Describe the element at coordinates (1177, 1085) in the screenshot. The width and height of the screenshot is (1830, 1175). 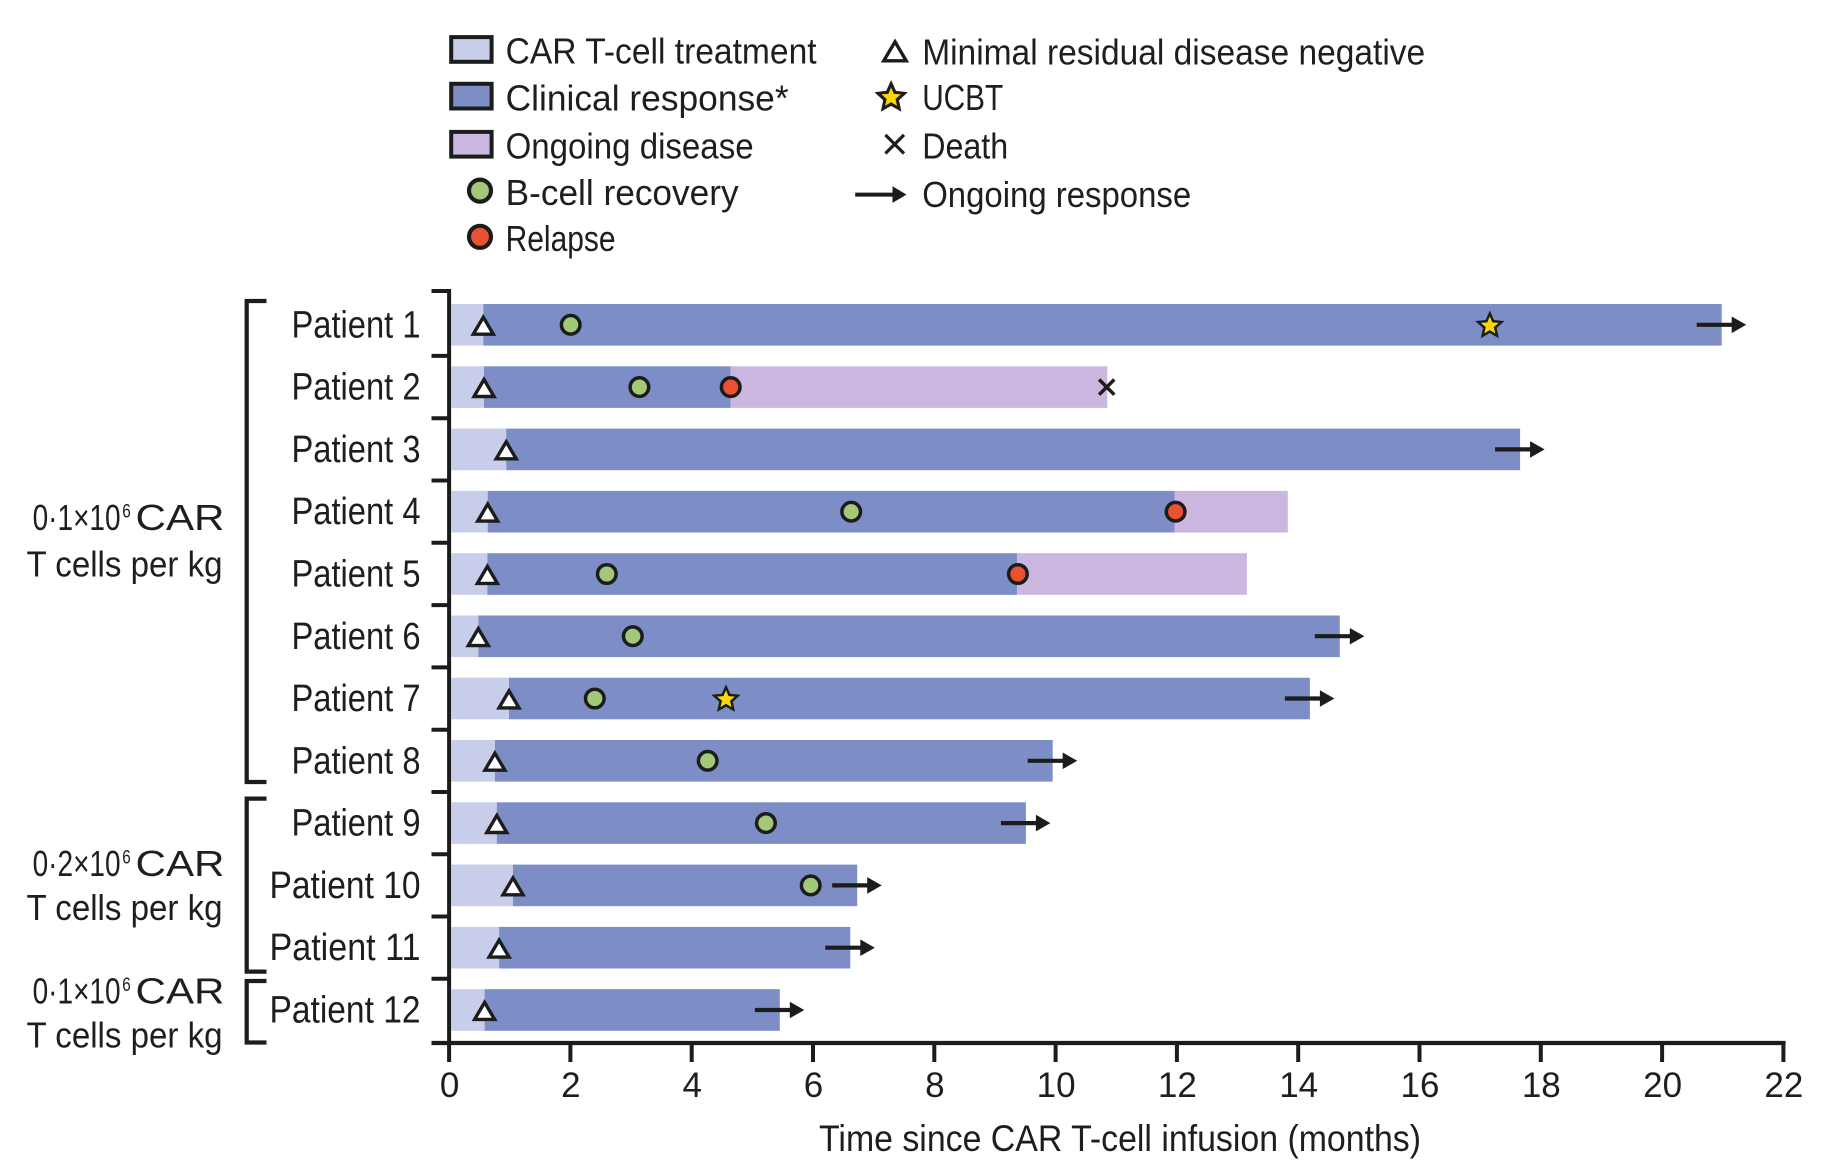
I see `svg-text: 12` at that location.